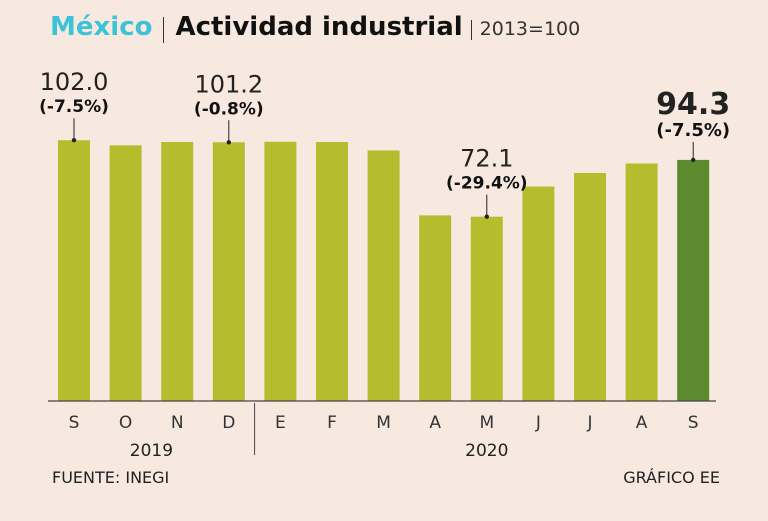 The width and height of the screenshot is (768, 521). Describe the element at coordinates (228, 423) in the screenshot. I see `tick-label-4: D` at that location.